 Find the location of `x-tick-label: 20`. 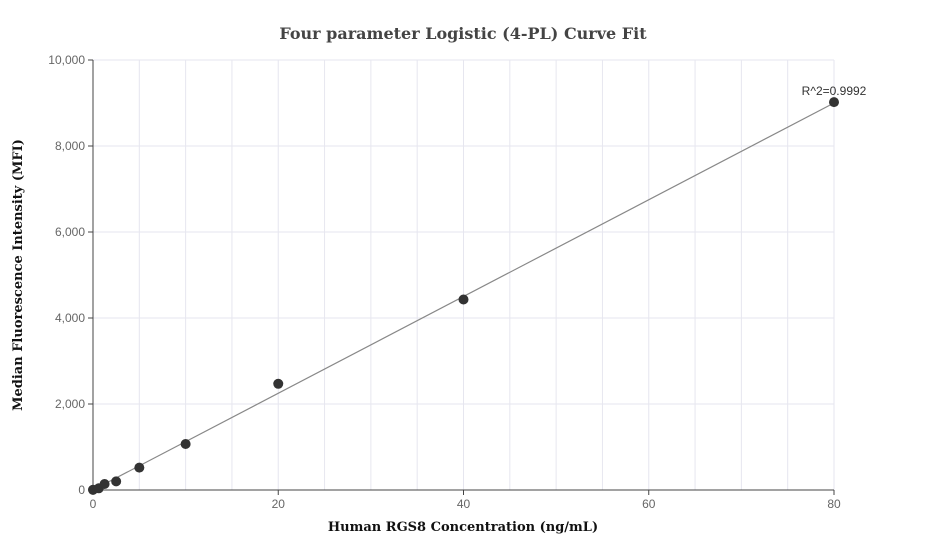

x-tick-label: 20 is located at coordinates (279, 504).